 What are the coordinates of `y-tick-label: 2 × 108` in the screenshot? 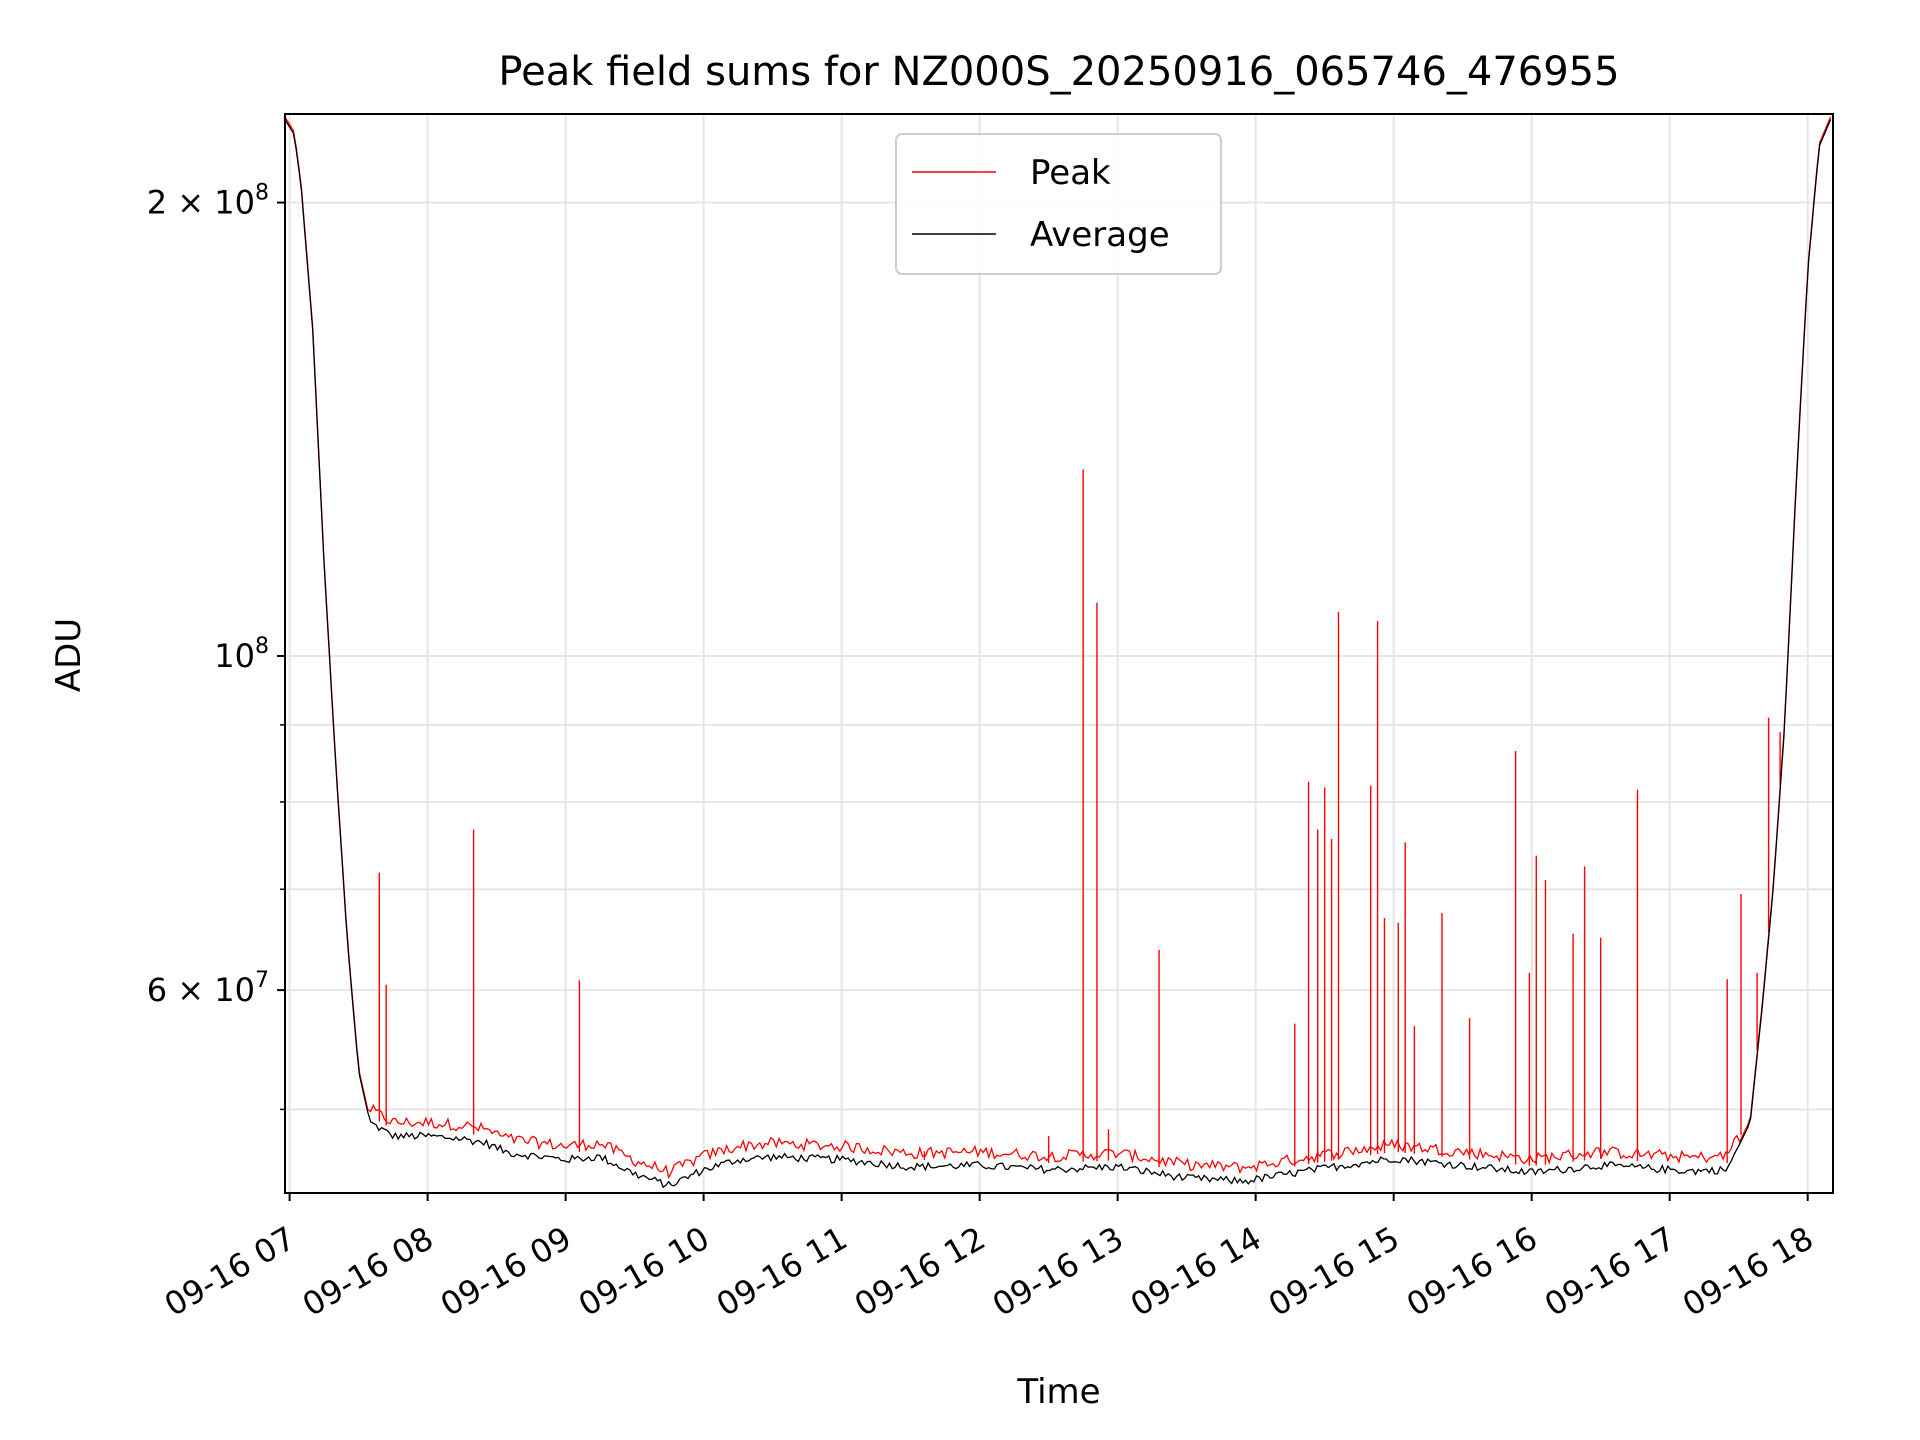 It's located at (208, 201).